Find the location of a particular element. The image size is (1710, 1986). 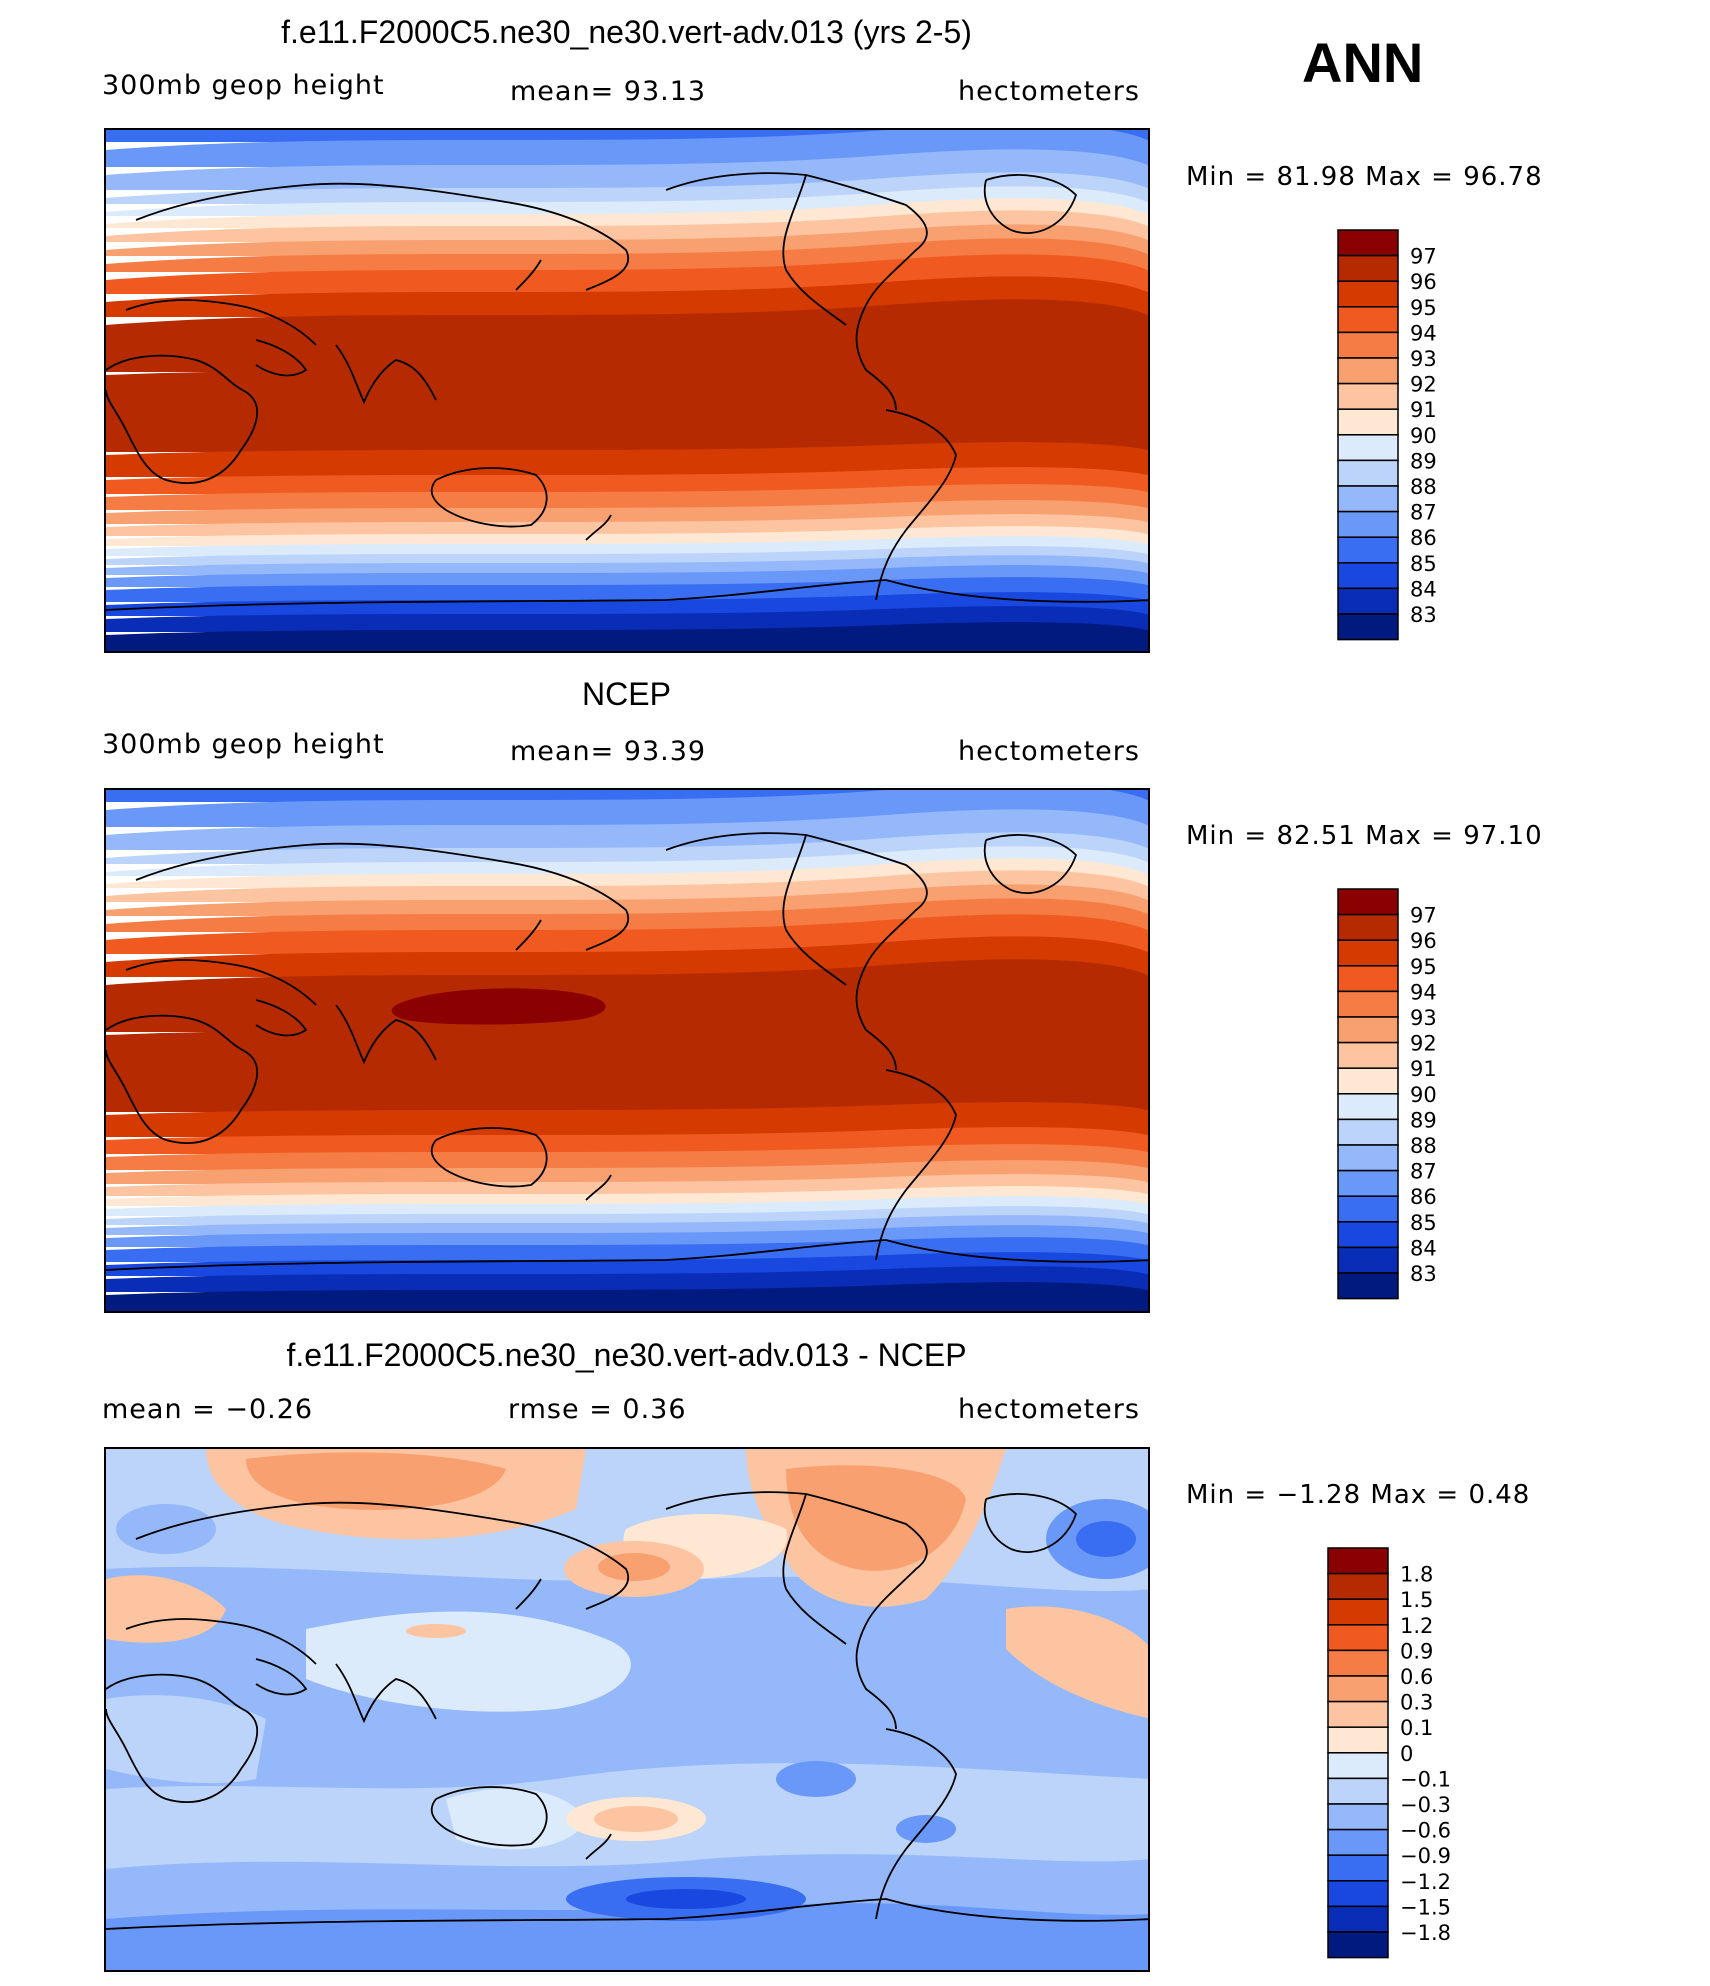

colorbar-label: 0.3 is located at coordinates (1416, 1703).